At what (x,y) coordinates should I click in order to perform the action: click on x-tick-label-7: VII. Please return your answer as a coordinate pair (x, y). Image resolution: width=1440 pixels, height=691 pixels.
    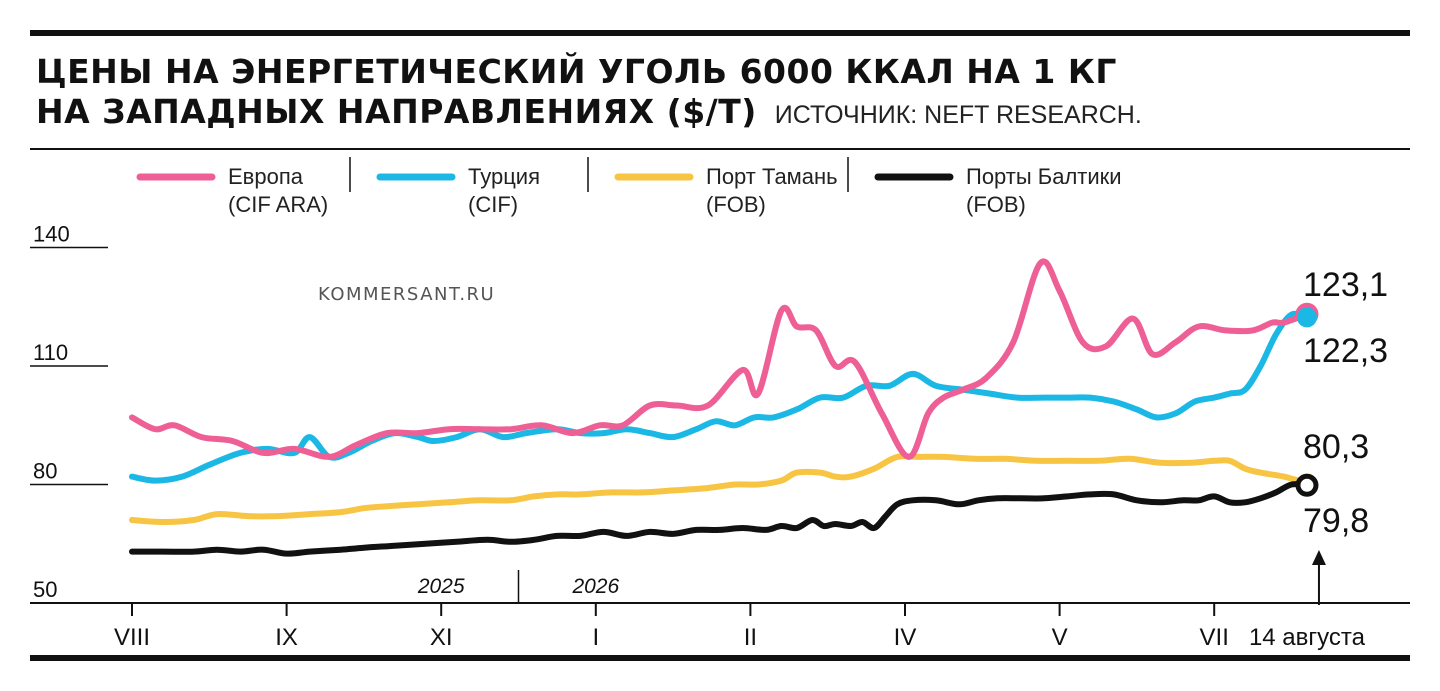
    Looking at the image, I should click on (1214, 637).